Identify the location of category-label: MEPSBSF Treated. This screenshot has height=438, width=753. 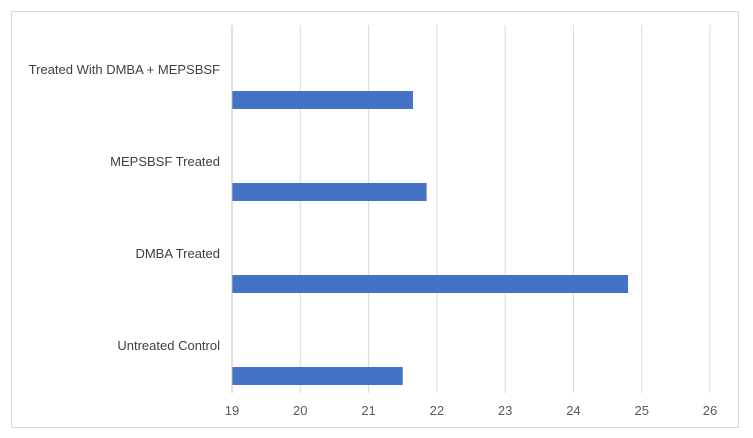
(165, 161).